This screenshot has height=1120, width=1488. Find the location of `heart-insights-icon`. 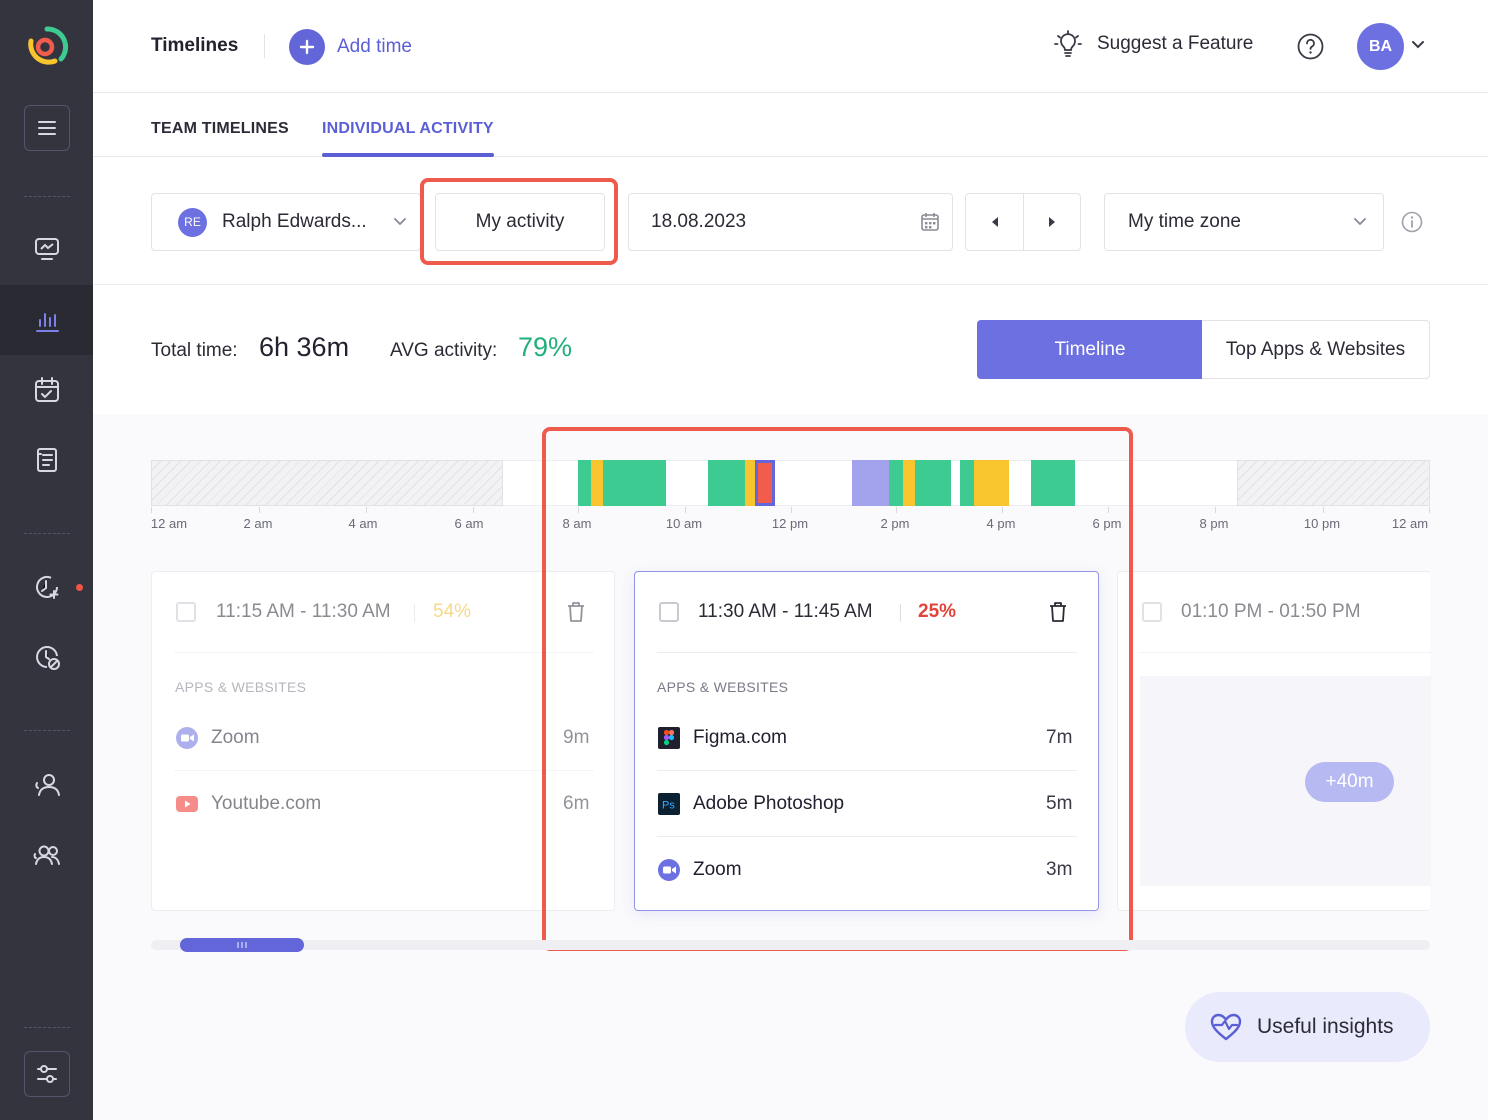

heart-insights-icon is located at coordinates (1226, 1027).